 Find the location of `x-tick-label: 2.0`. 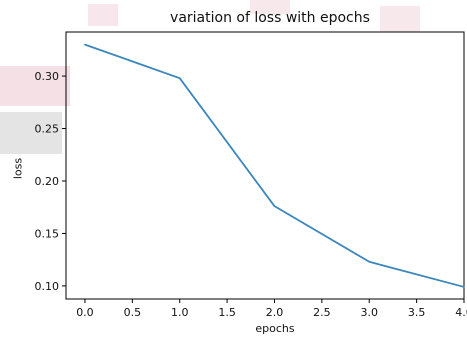

x-tick-label: 2.0 is located at coordinates (275, 312).